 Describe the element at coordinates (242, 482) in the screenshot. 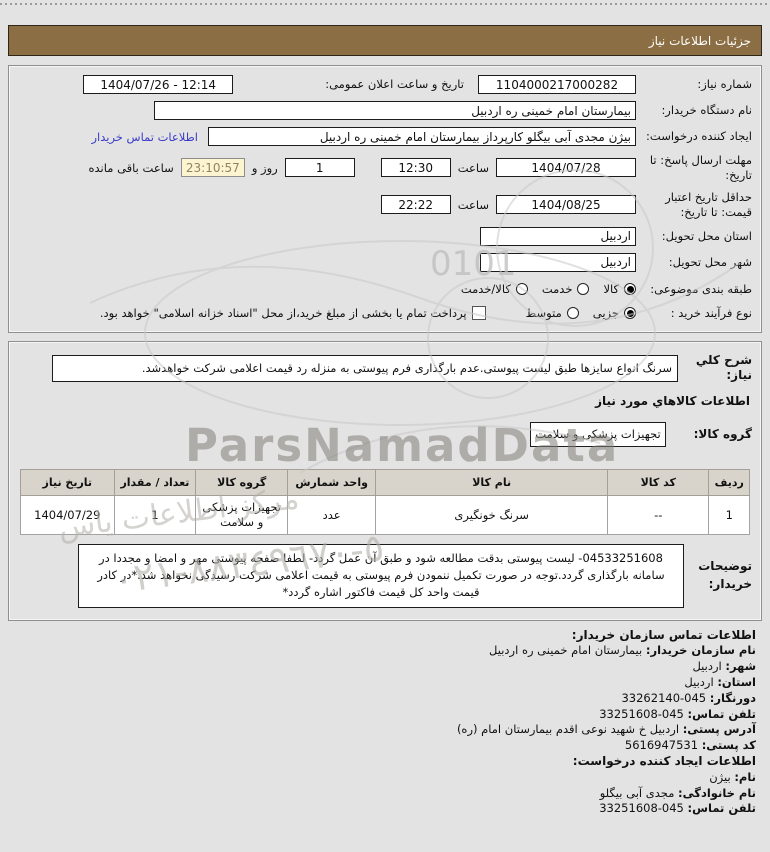

I see `col-item-group: گروه کالا` at that location.